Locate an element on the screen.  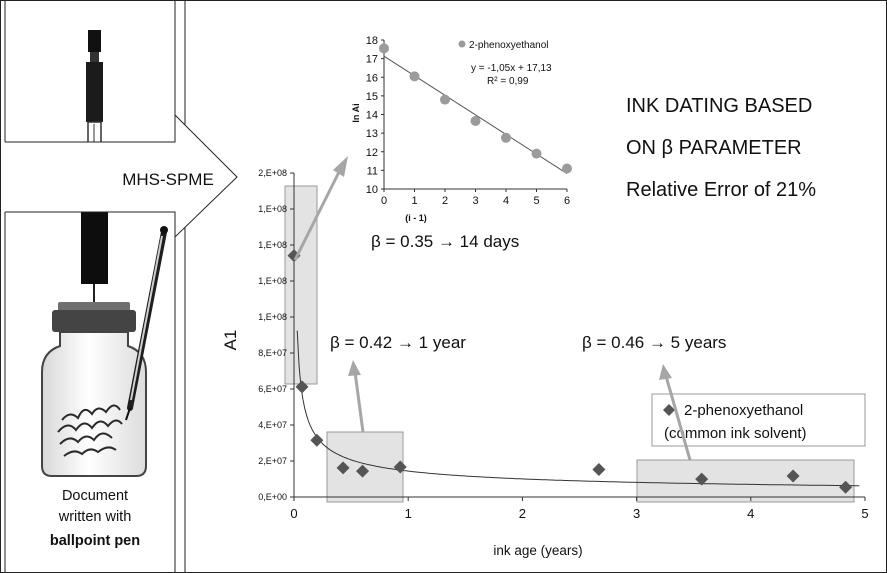
document-caption-line2: written with is located at coordinates (95, 517).